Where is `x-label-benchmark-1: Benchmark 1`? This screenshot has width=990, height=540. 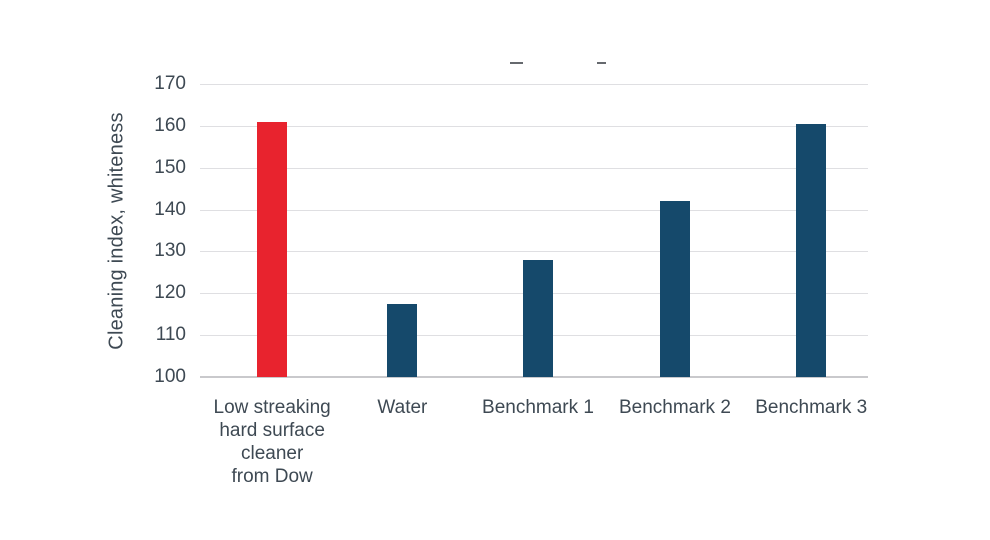
x-label-benchmark-1: Benchmark 1 is located at coordinates (538, 407).